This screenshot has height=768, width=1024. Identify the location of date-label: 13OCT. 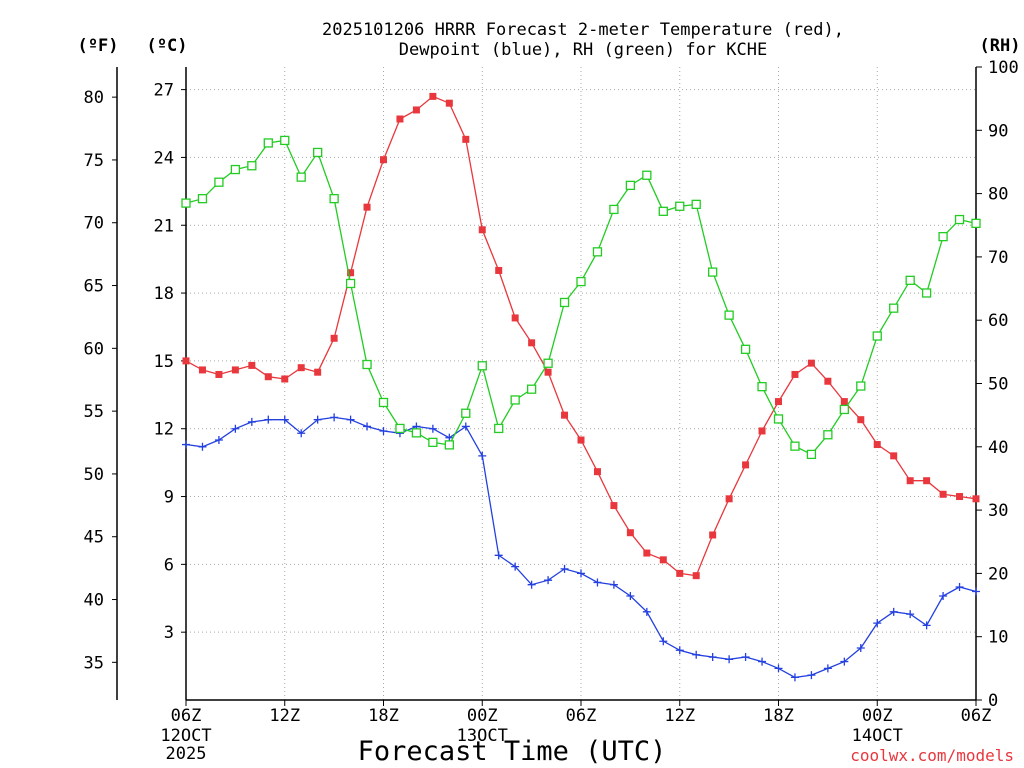
(482, 736).